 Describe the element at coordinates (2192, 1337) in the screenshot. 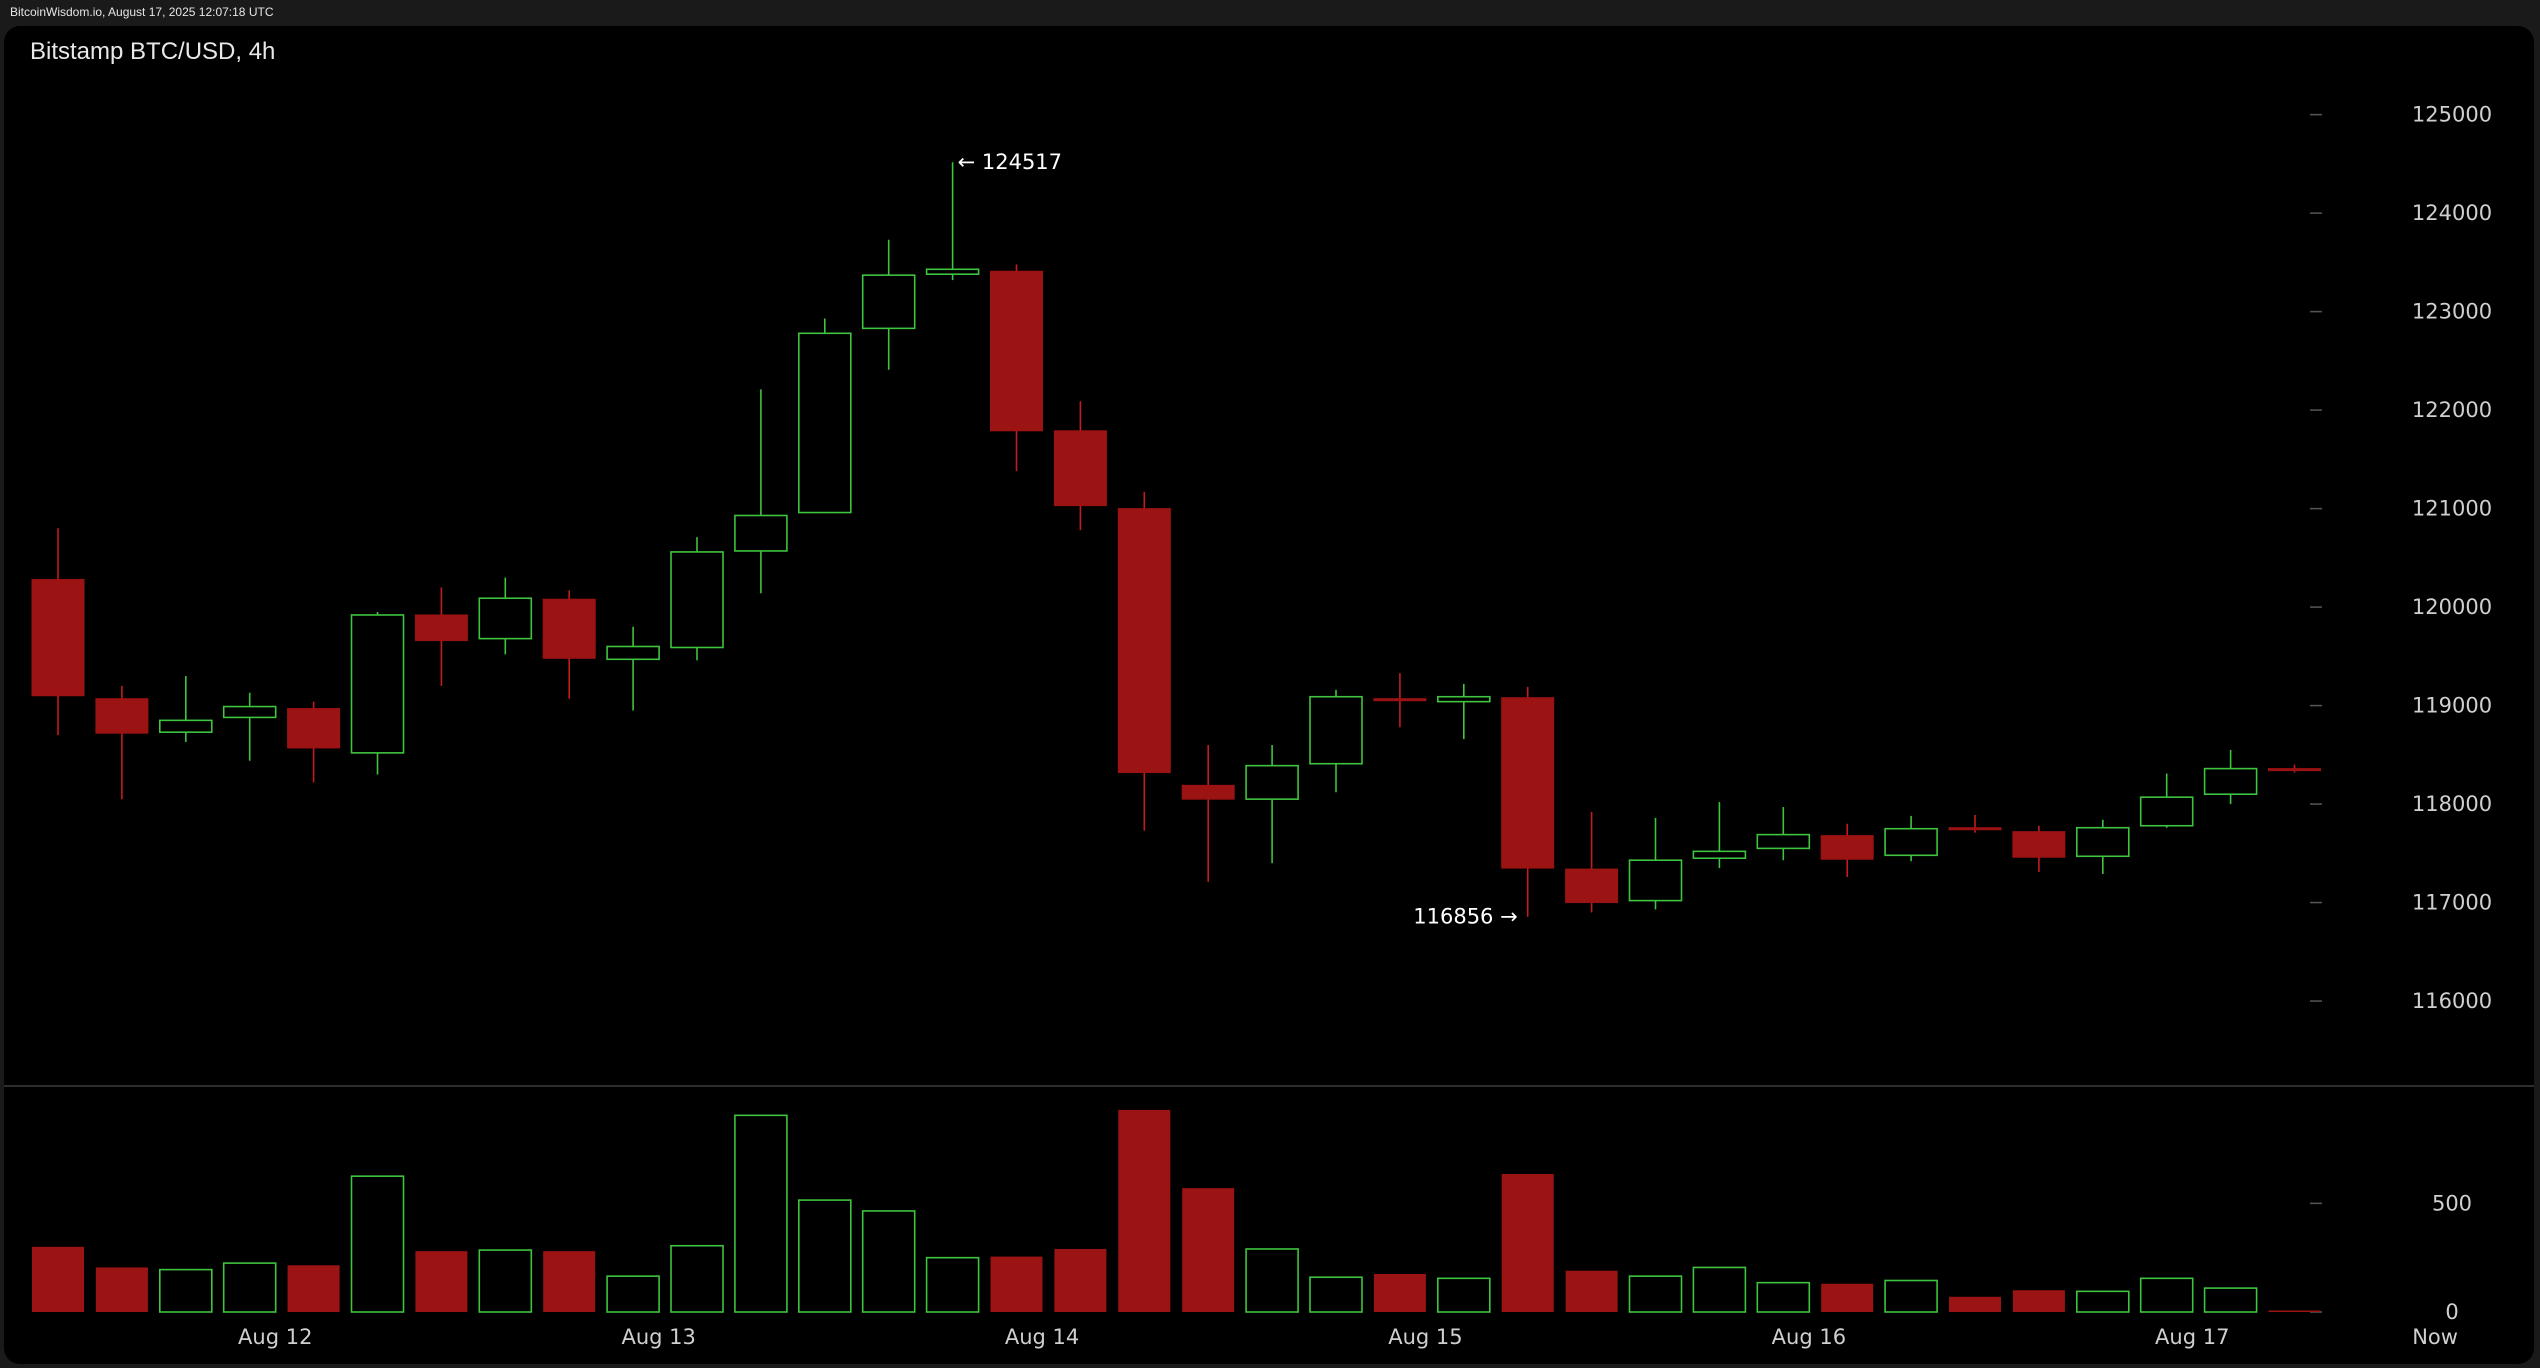

I see `time-tick-label: Aug 17` at that location.